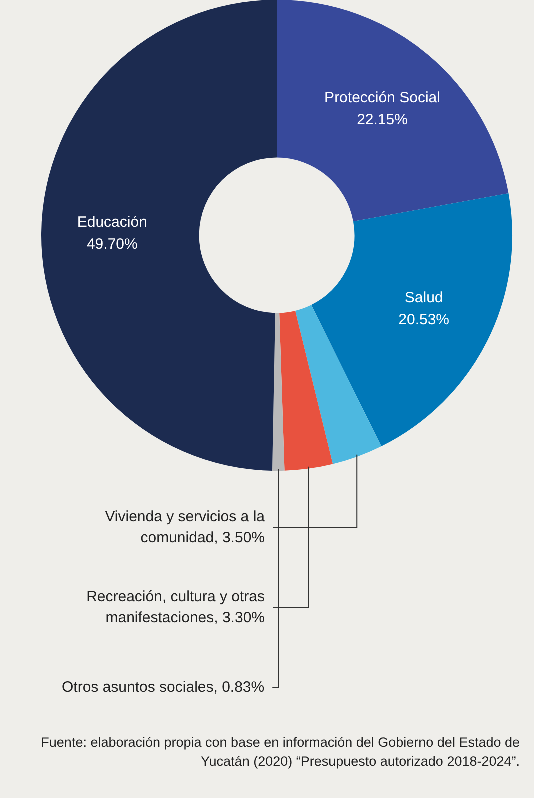  I want to click on data-label: 22.15%, so click(382, 119).